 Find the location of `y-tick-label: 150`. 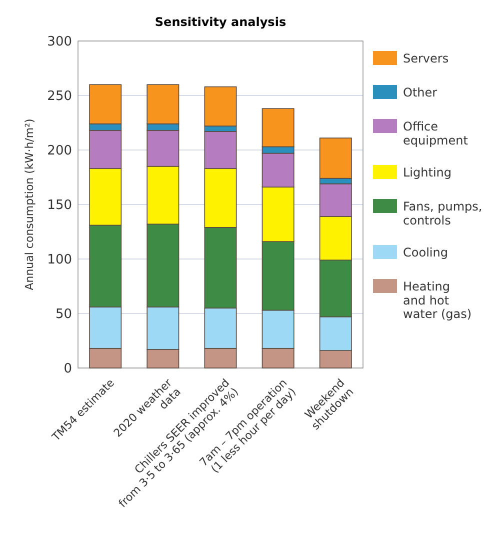

y-tick-label: 150 is located at coordinates (59, 206).